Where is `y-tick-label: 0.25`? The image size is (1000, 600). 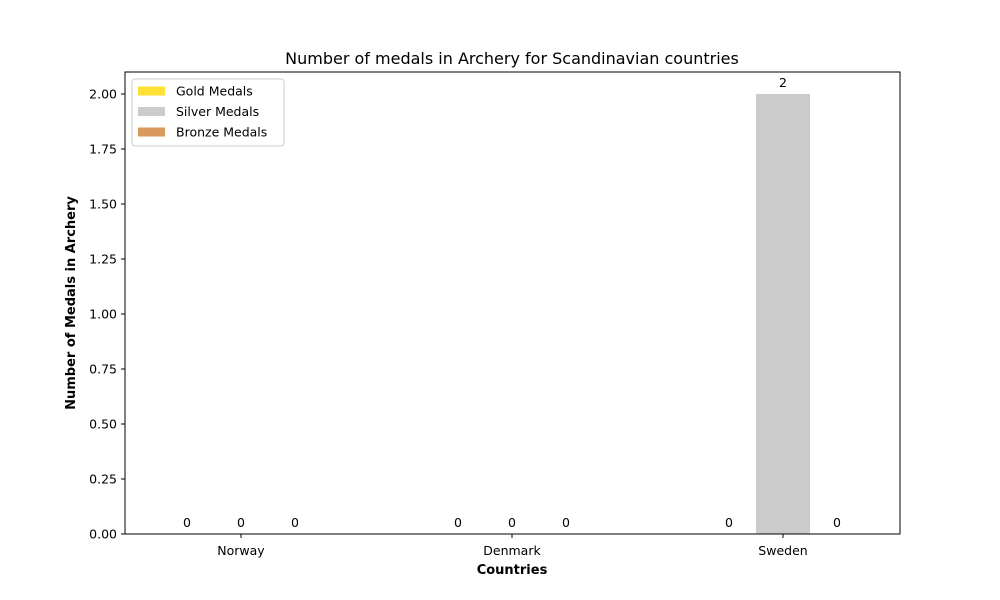
y-tick-label: 0.25 is located at coordinates (103, 479).